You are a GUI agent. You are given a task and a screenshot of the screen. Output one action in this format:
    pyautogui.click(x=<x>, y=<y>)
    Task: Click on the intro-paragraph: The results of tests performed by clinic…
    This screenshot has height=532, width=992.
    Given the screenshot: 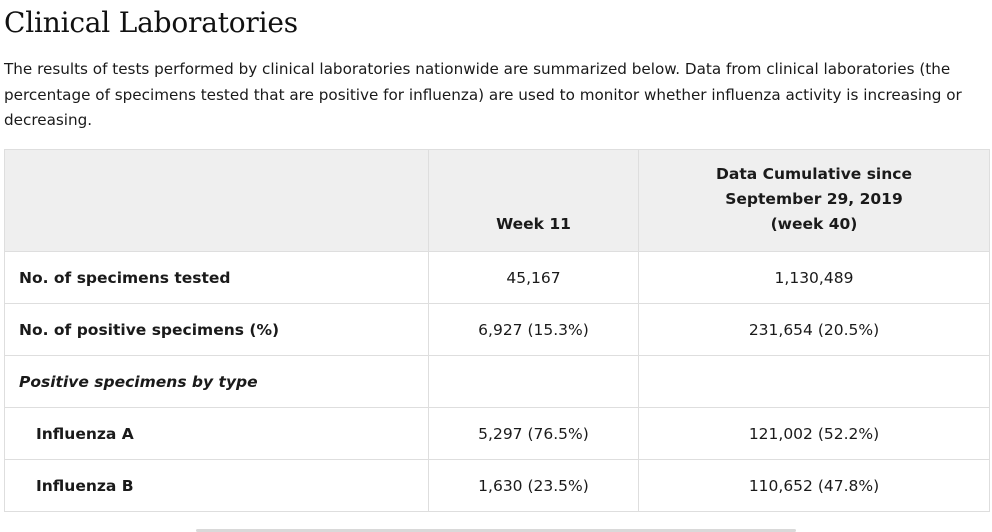 What is the action you would take?
    pyautogui.click(x=483, y=94)
    